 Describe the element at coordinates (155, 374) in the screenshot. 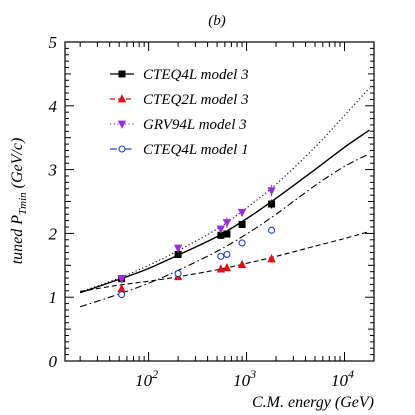

I see `x-tick-exp: 2` at that location.